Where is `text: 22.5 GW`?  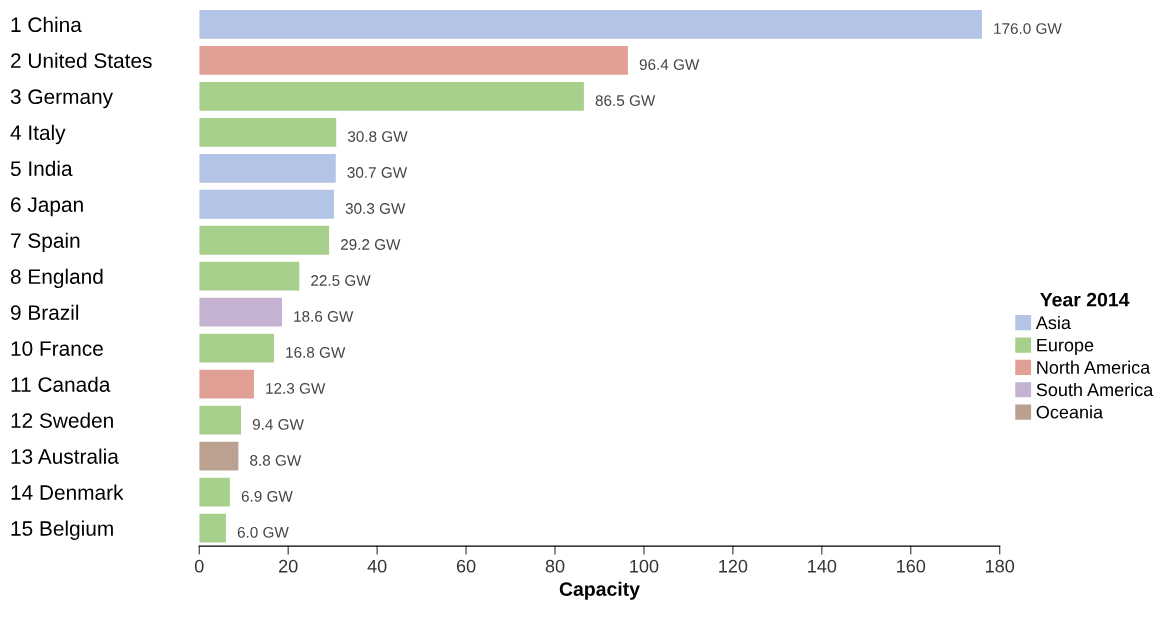
text: 22.5 GW is located at coordinates (341, 280).